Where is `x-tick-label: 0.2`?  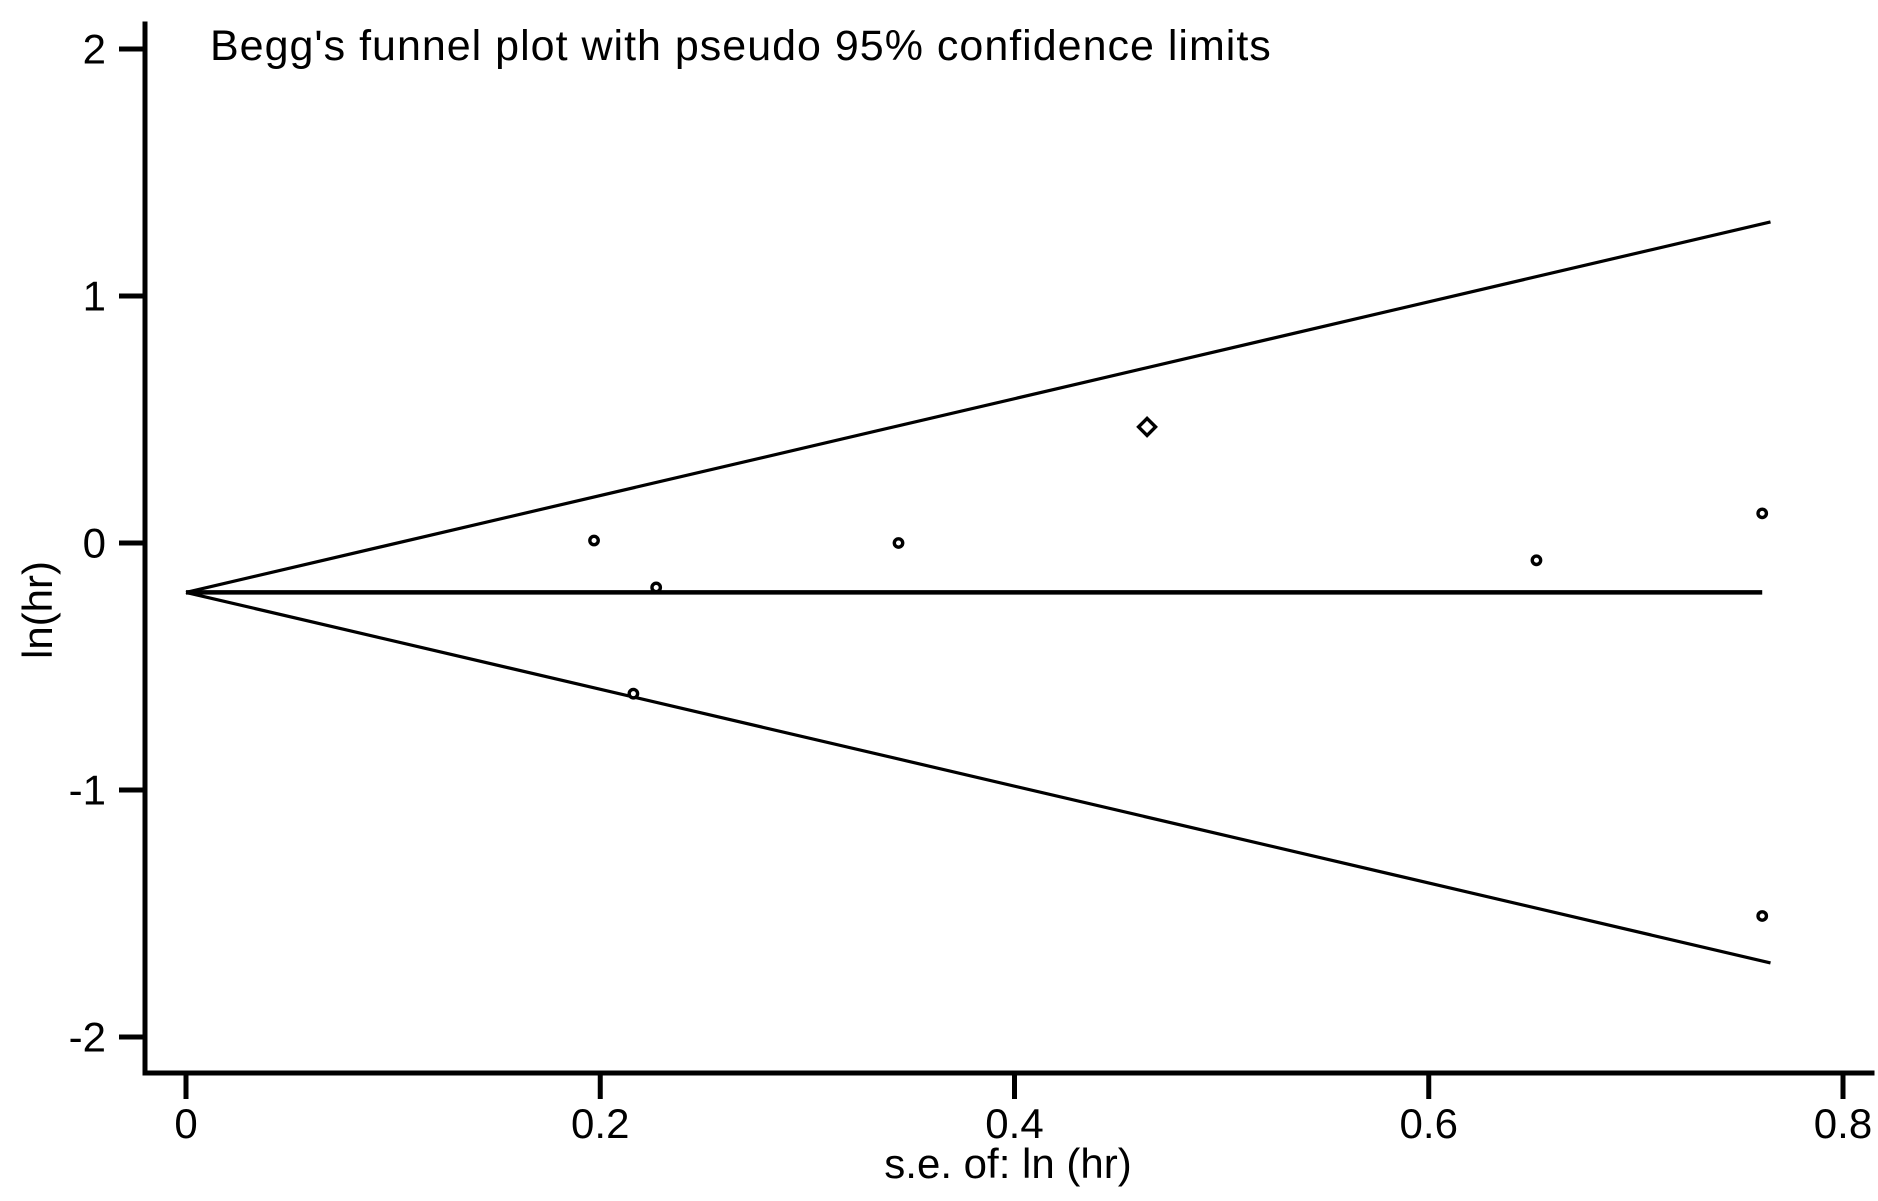 x-tick-label: 0.2 is located at coordinates (600, 1123).